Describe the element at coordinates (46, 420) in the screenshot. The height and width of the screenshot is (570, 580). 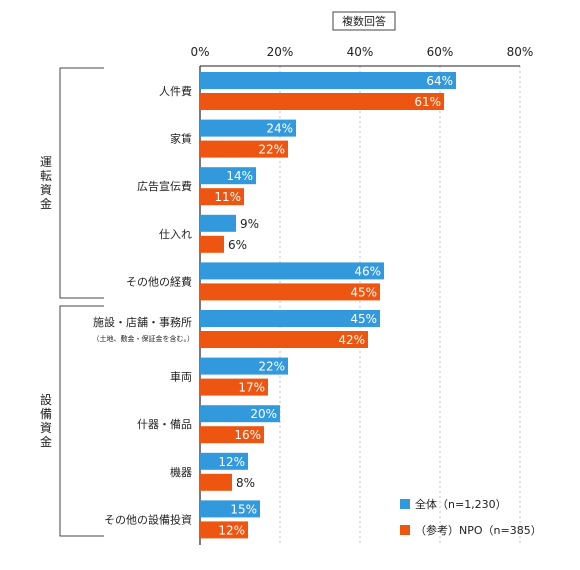
I see `group-label: 設備資金` at that location.